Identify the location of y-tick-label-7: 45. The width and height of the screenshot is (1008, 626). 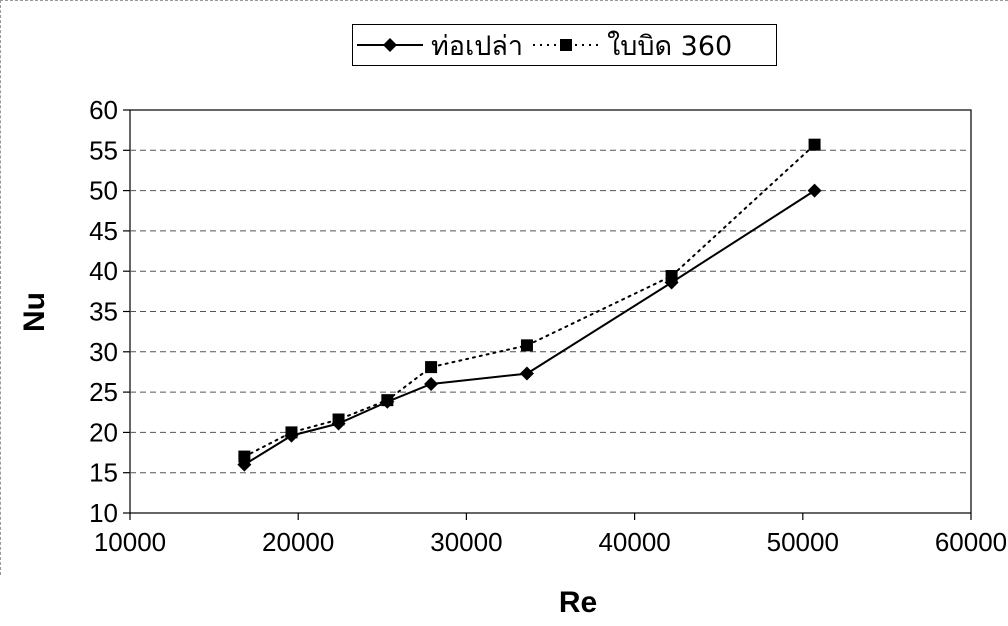
(103, 231).